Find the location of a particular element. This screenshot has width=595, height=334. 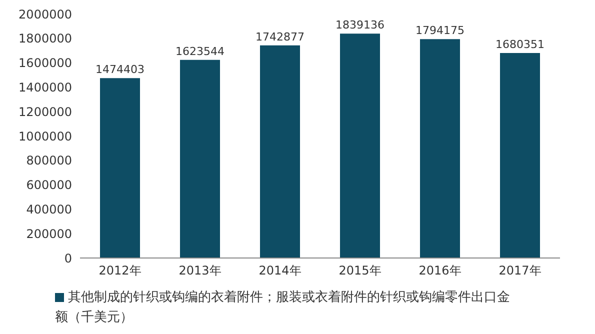

data-label: 1623544 is located at coordinates (200, 51).